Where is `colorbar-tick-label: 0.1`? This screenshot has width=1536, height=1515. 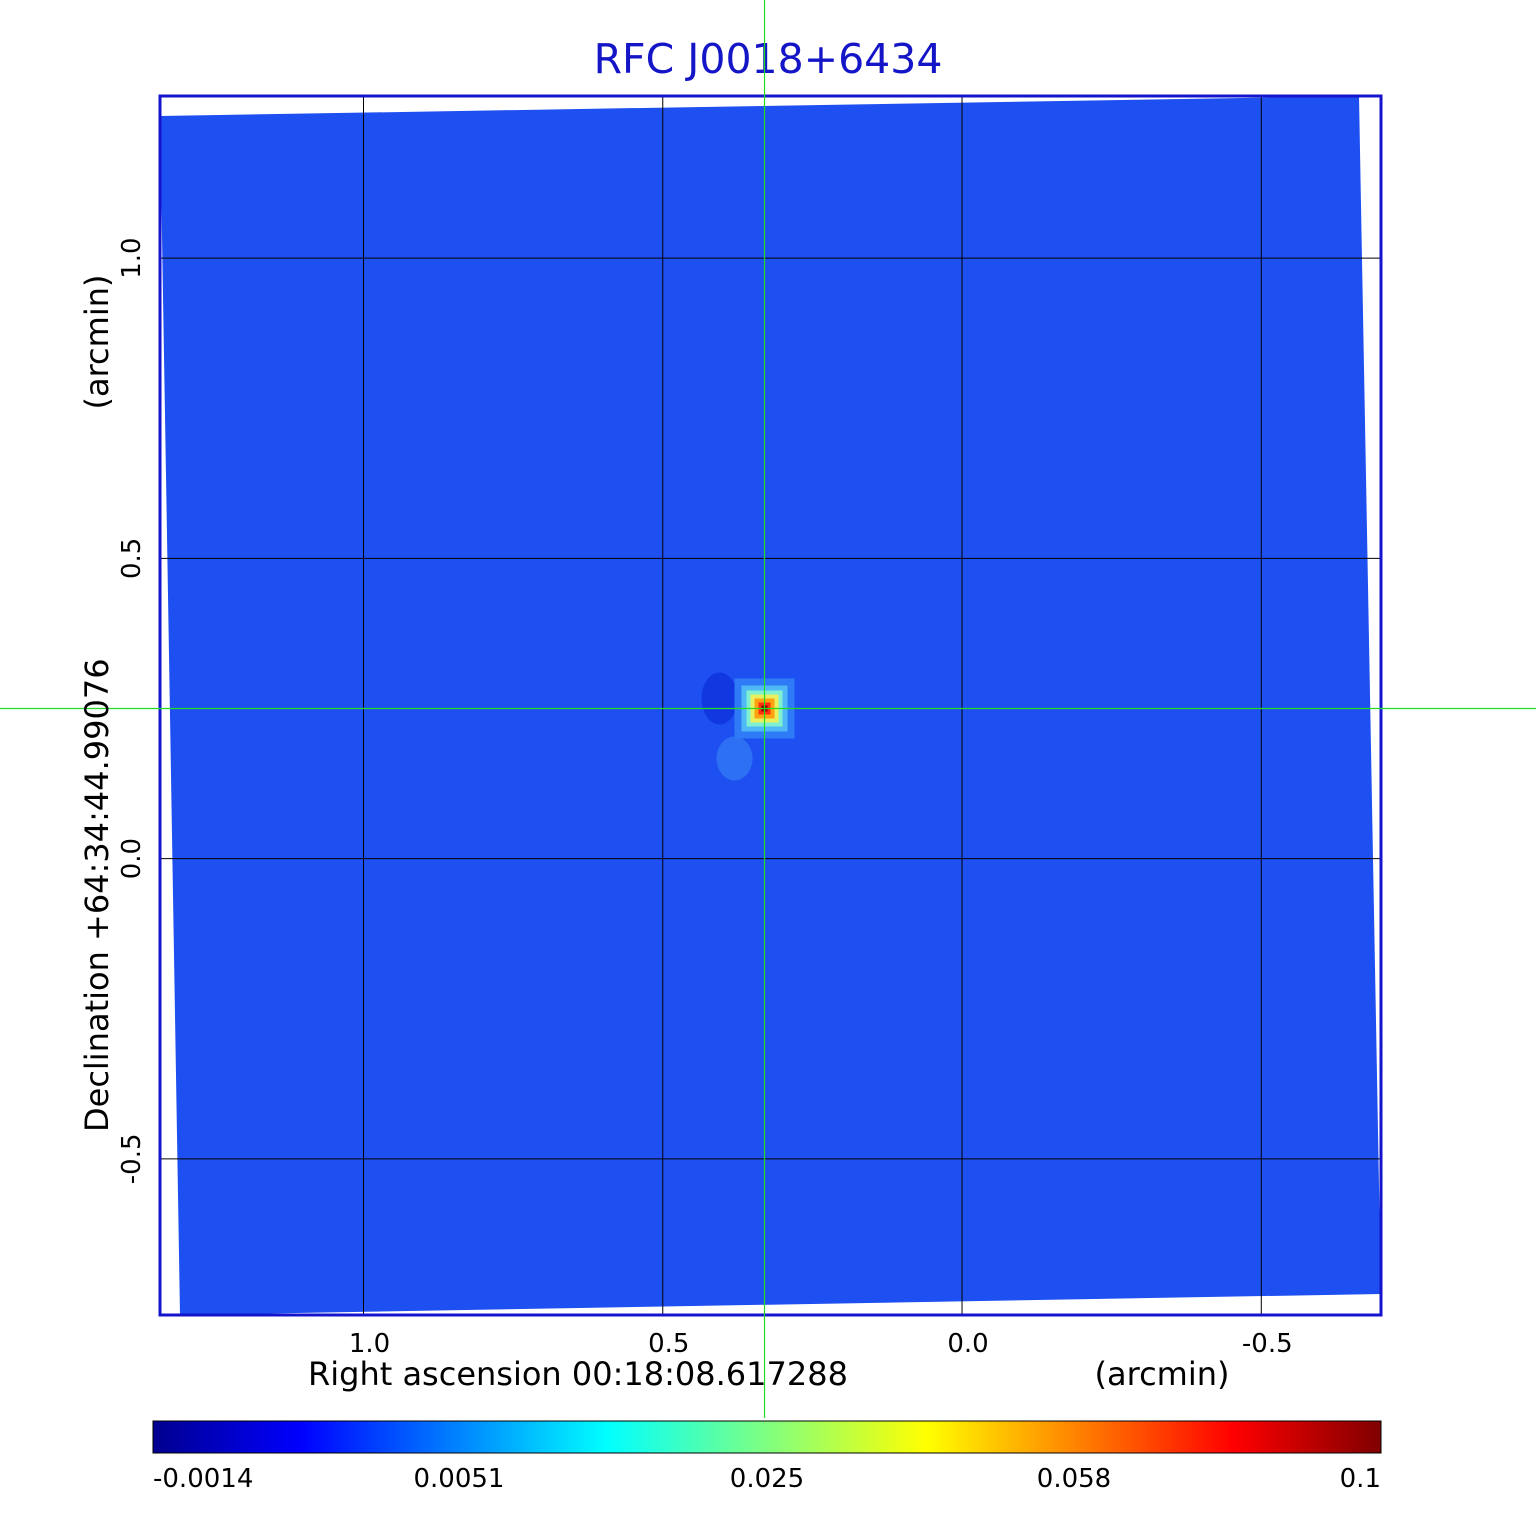 colorbar-tick-label: 0.1 is located at coordinates (1360, 1479).